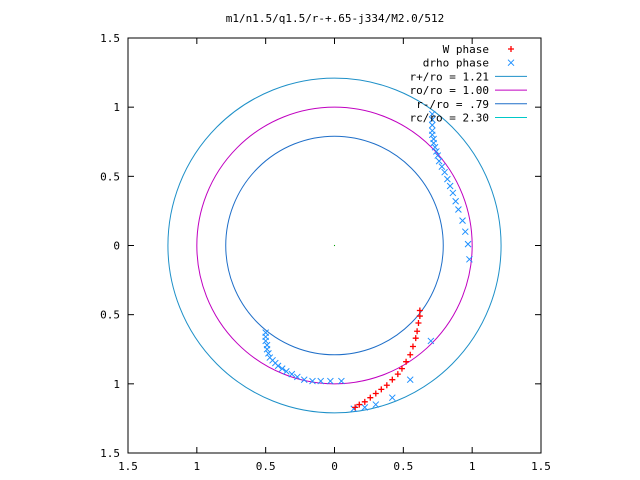 The image size is (640, 480). What do you see at coordinates (511, 49) in the screenshot?
I see `legend-marker-plus` at bounding box center [511, 49].